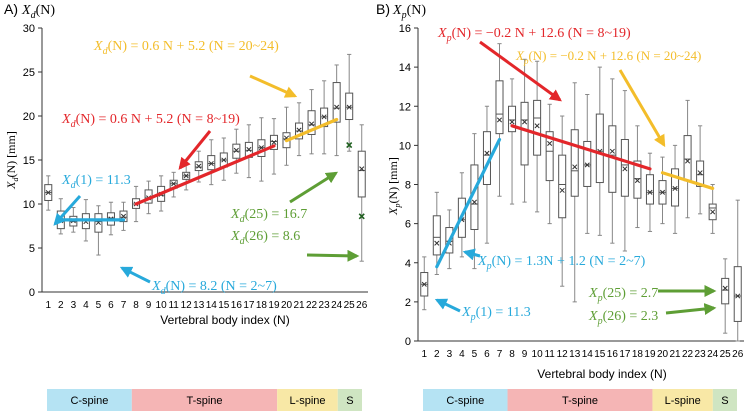 This screenshot has width=755, height=413. Describe the element at coordinates (489, 266) in the screenshot. I see `annotation-blue2-sub: p` at that location.